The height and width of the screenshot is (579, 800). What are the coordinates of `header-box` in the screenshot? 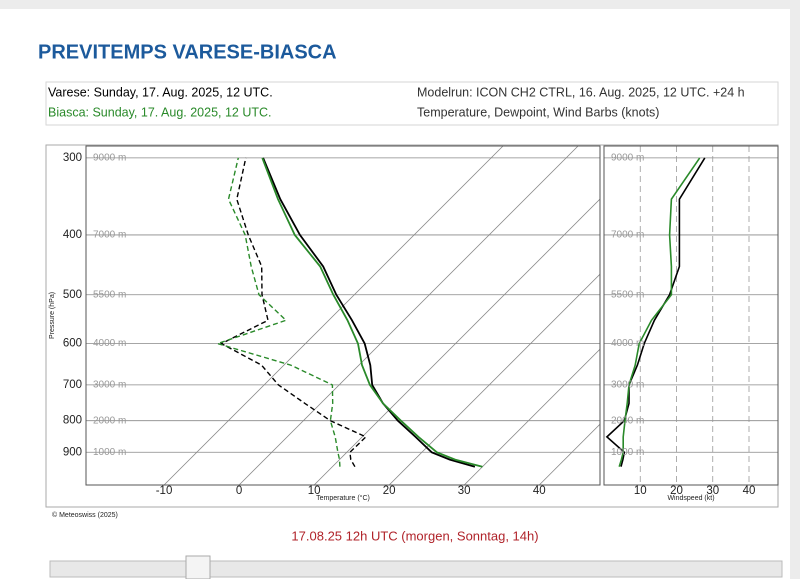 It's located at (412, 103).